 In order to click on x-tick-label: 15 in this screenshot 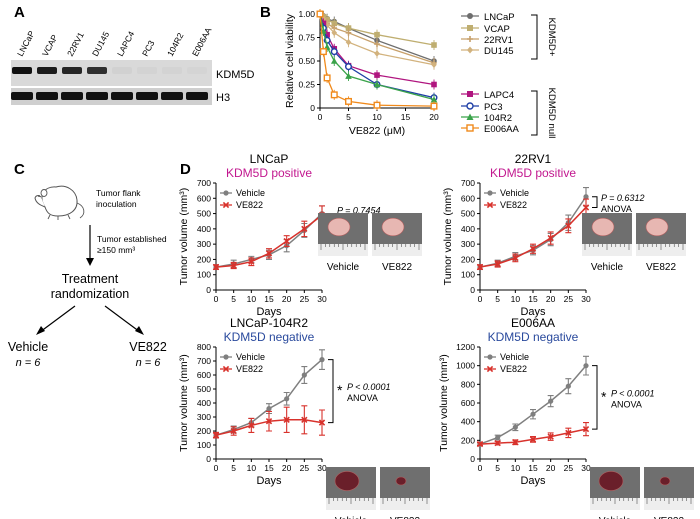, I will do `click(533, 299)`.